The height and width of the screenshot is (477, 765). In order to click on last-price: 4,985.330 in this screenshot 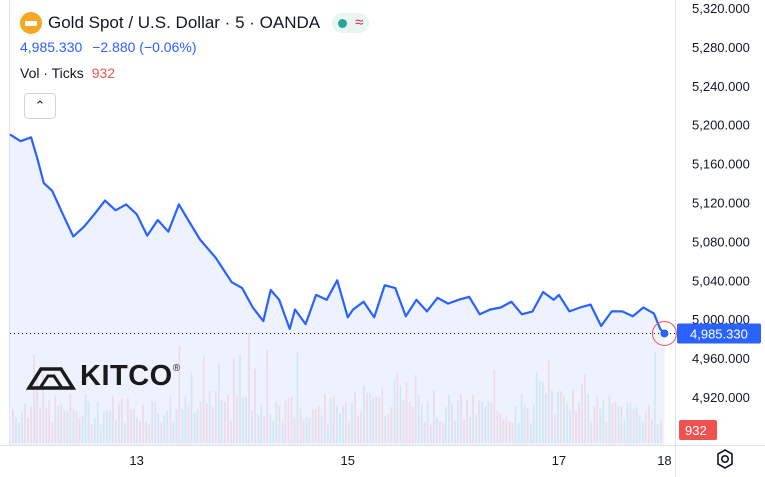, I will do `click(51, 47)`.